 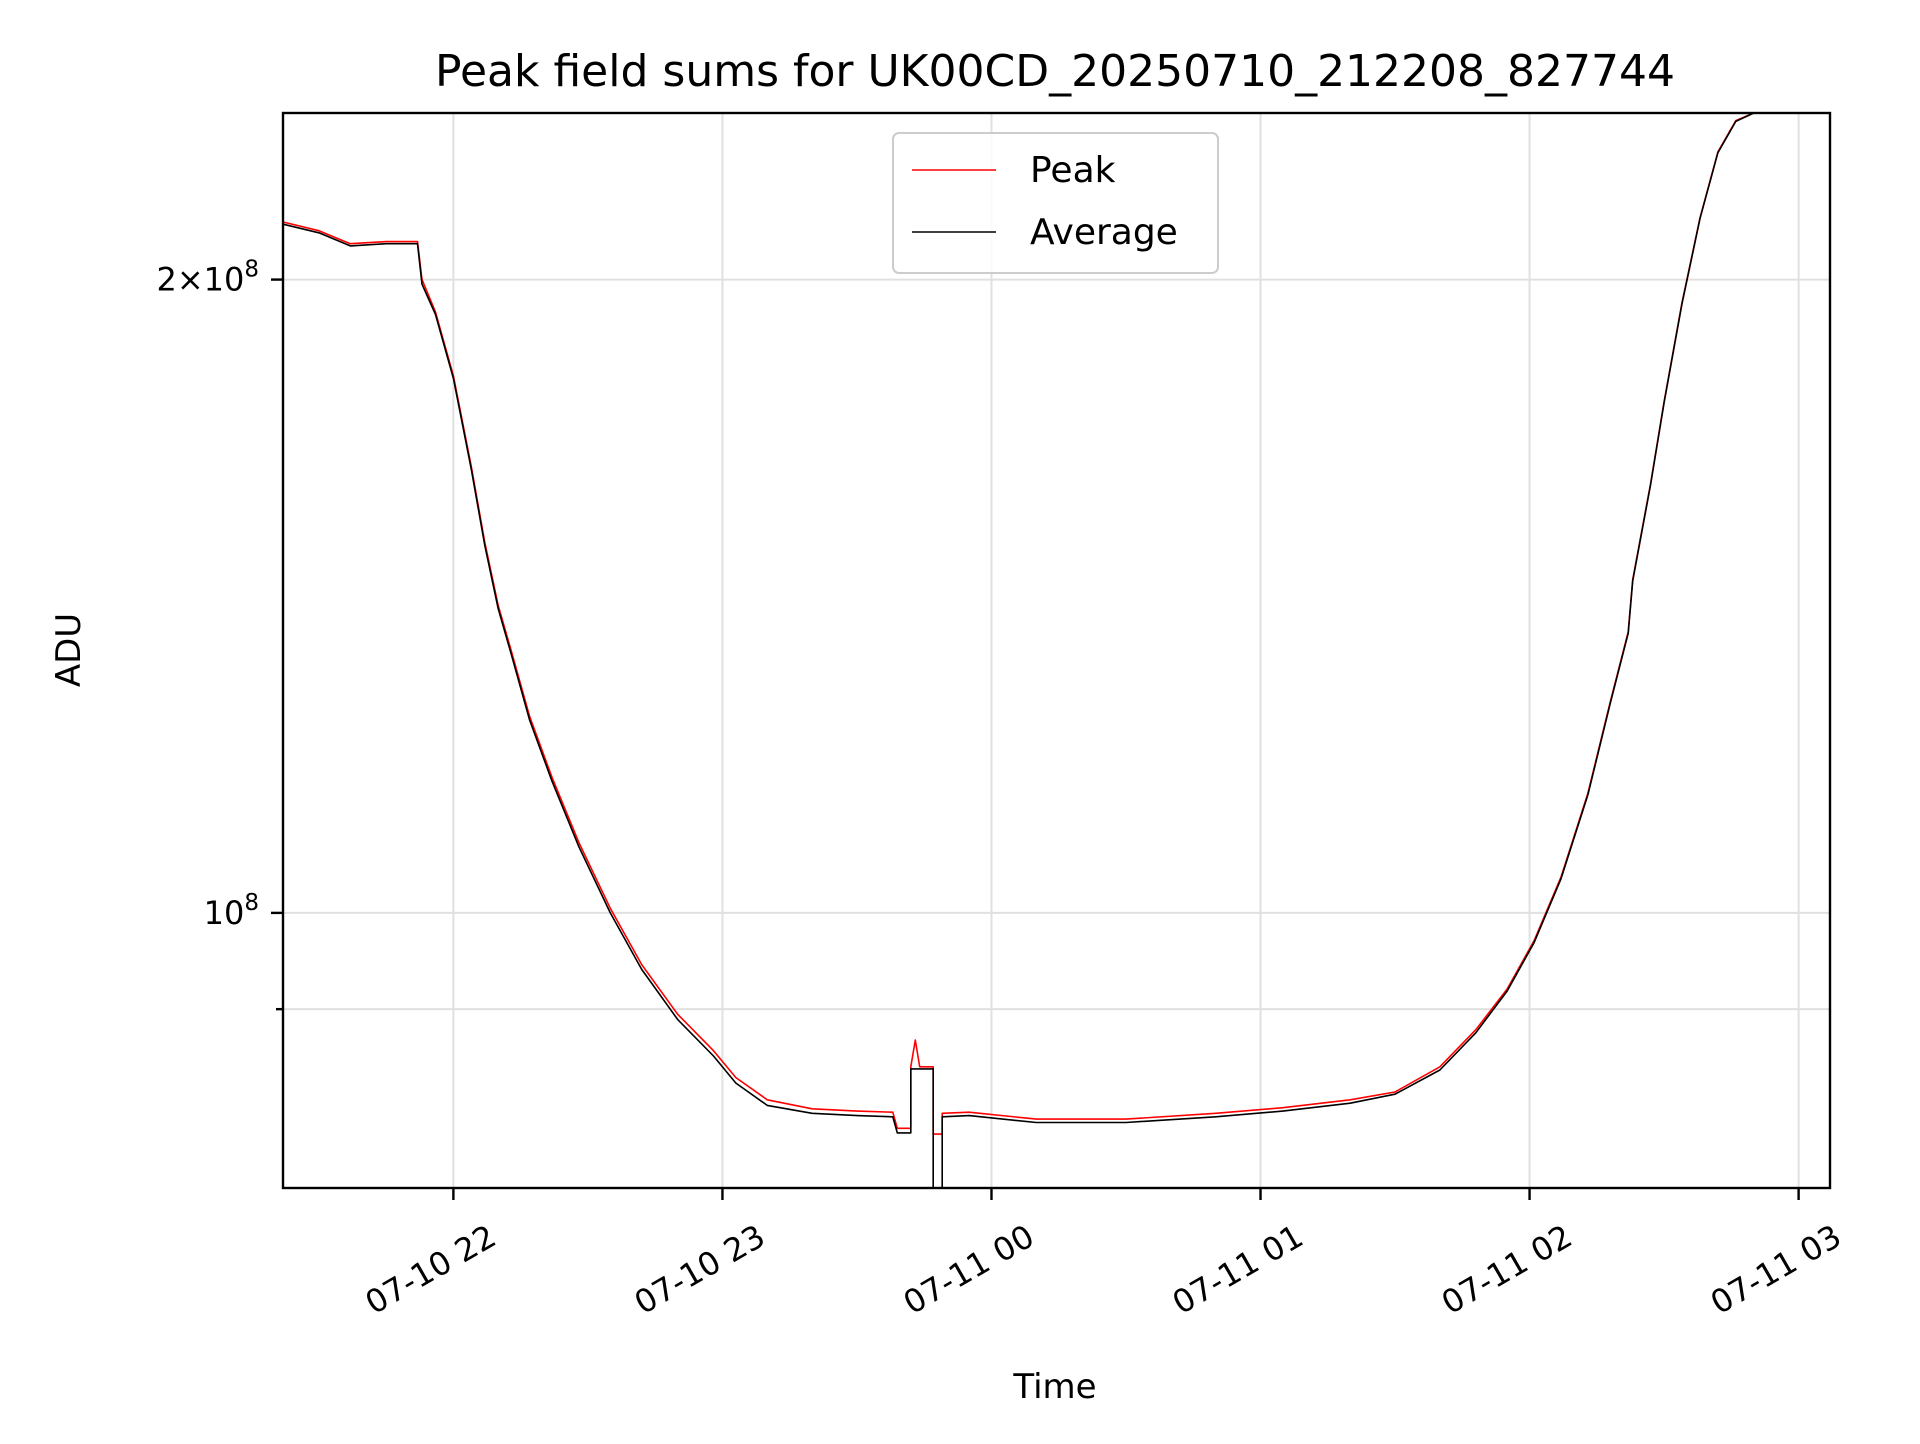 I want to click on x-tick-label: 07-11 03, so click(x=1776, y=1269).